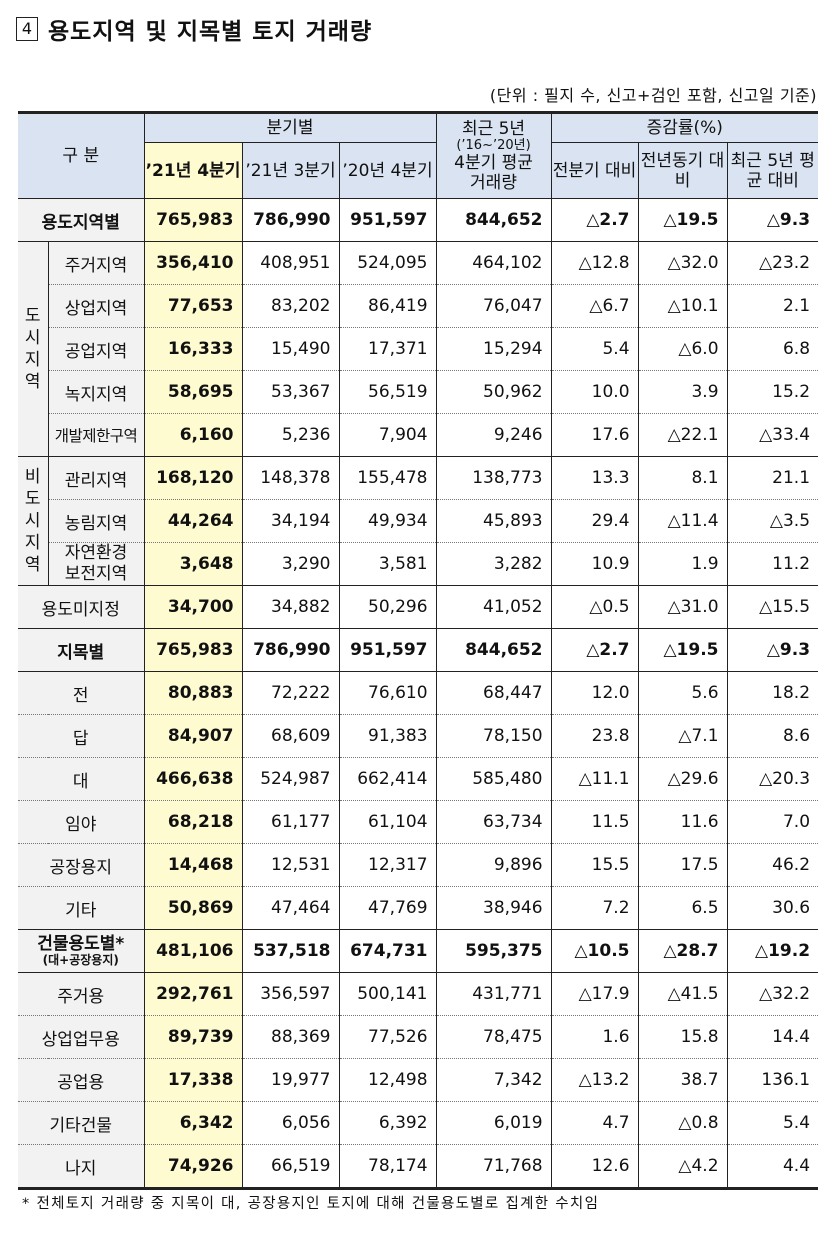 The height and width of the screenshot is (1233, 837). What do you see at coordinates (96, 349) in the screenshot?
I see `row-label: 공업지역` at bounding box center [96, 349].